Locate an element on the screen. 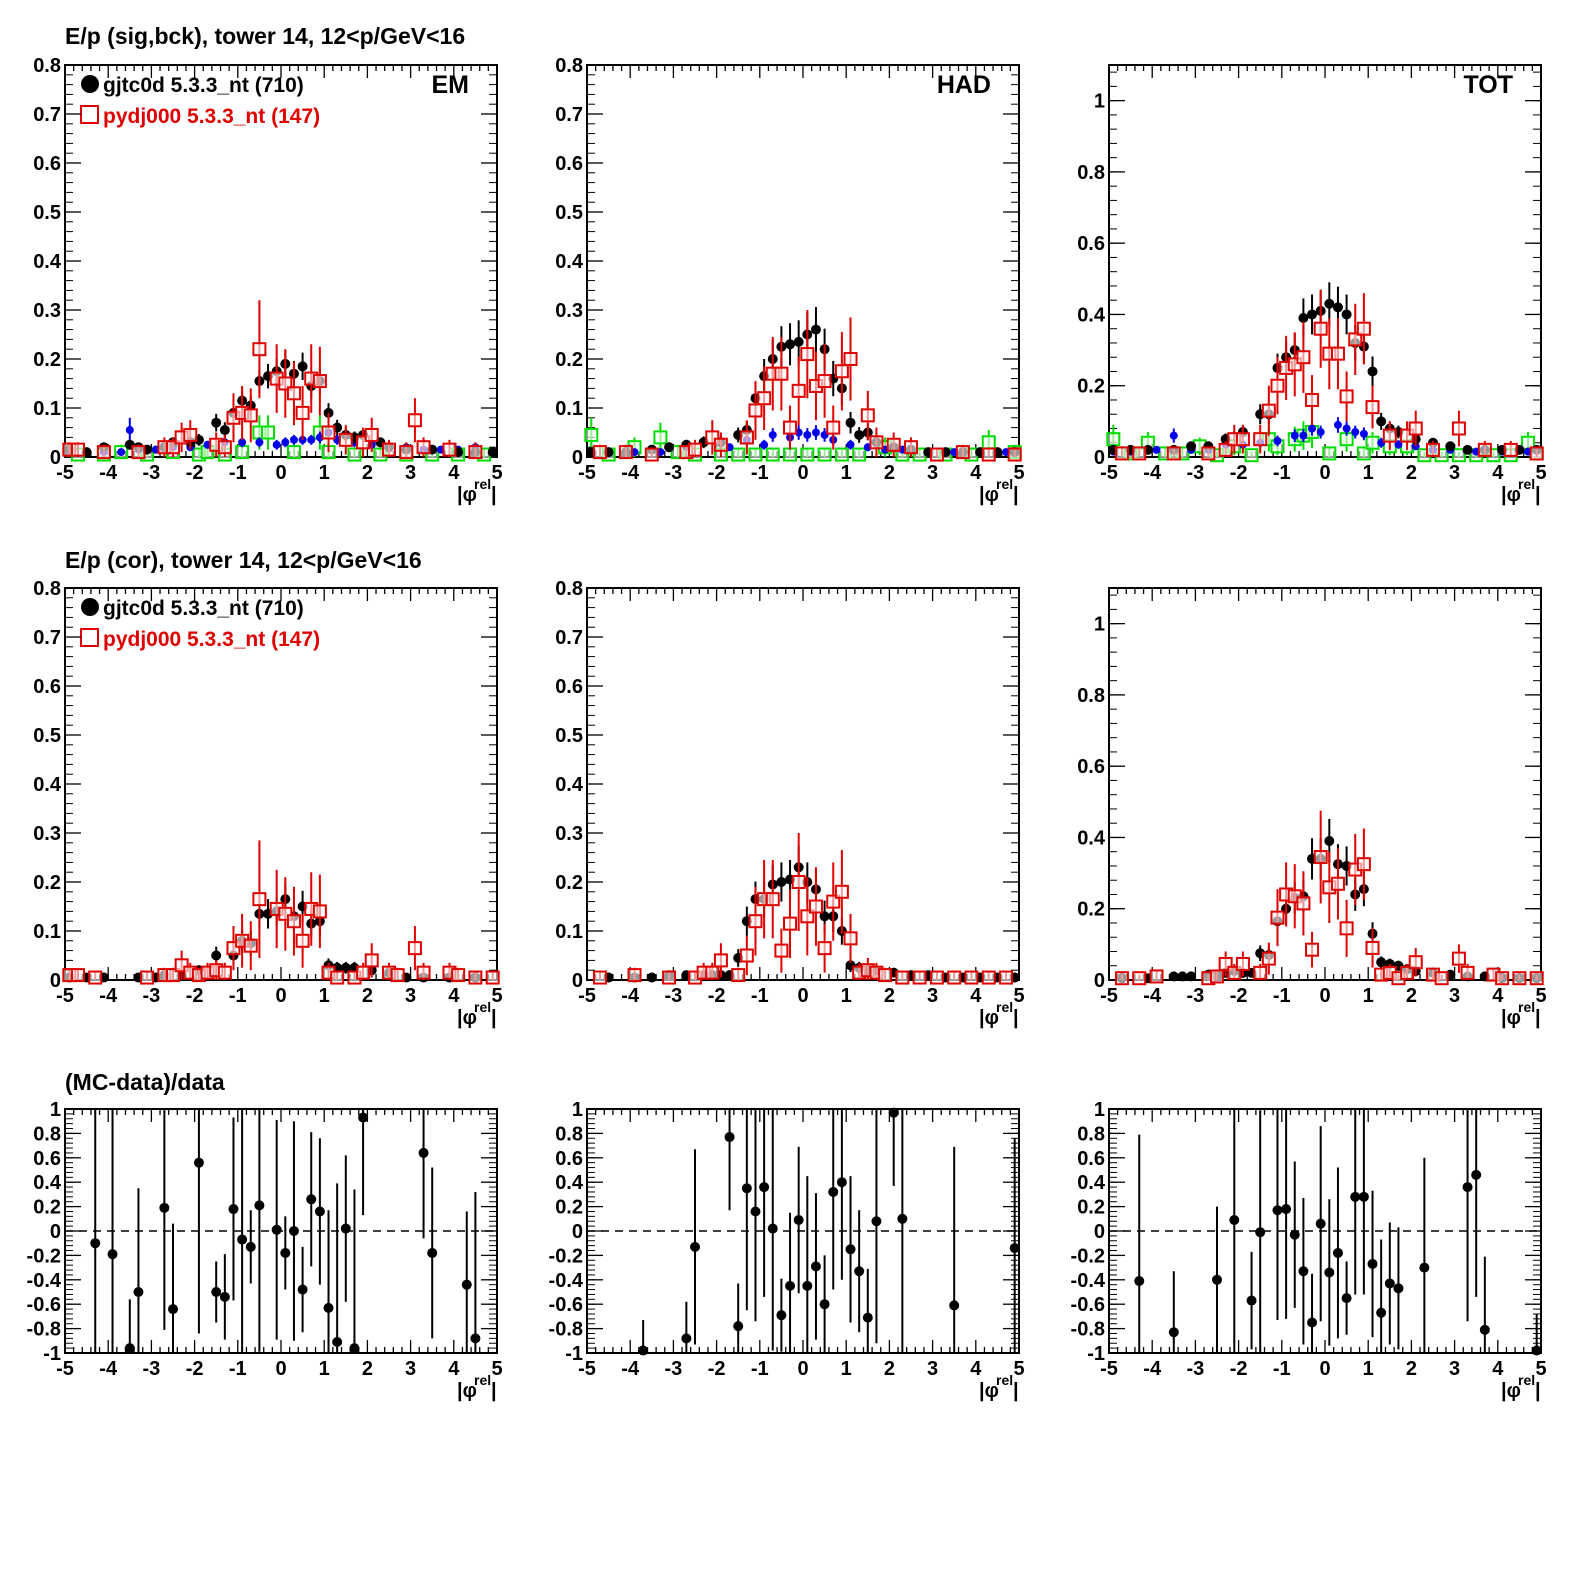  row-title-ratio: (MC-data)/data is located at coordinates (145, 1082).